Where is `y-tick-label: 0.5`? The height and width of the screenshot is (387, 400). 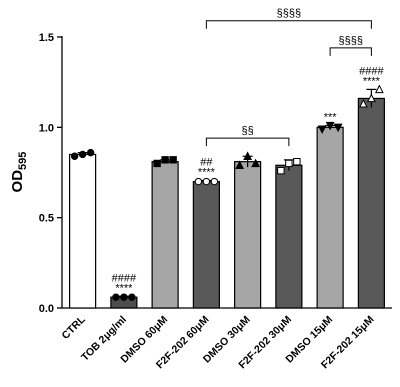 y-tick-label: 0.5 is located at coordinates (46, 219).